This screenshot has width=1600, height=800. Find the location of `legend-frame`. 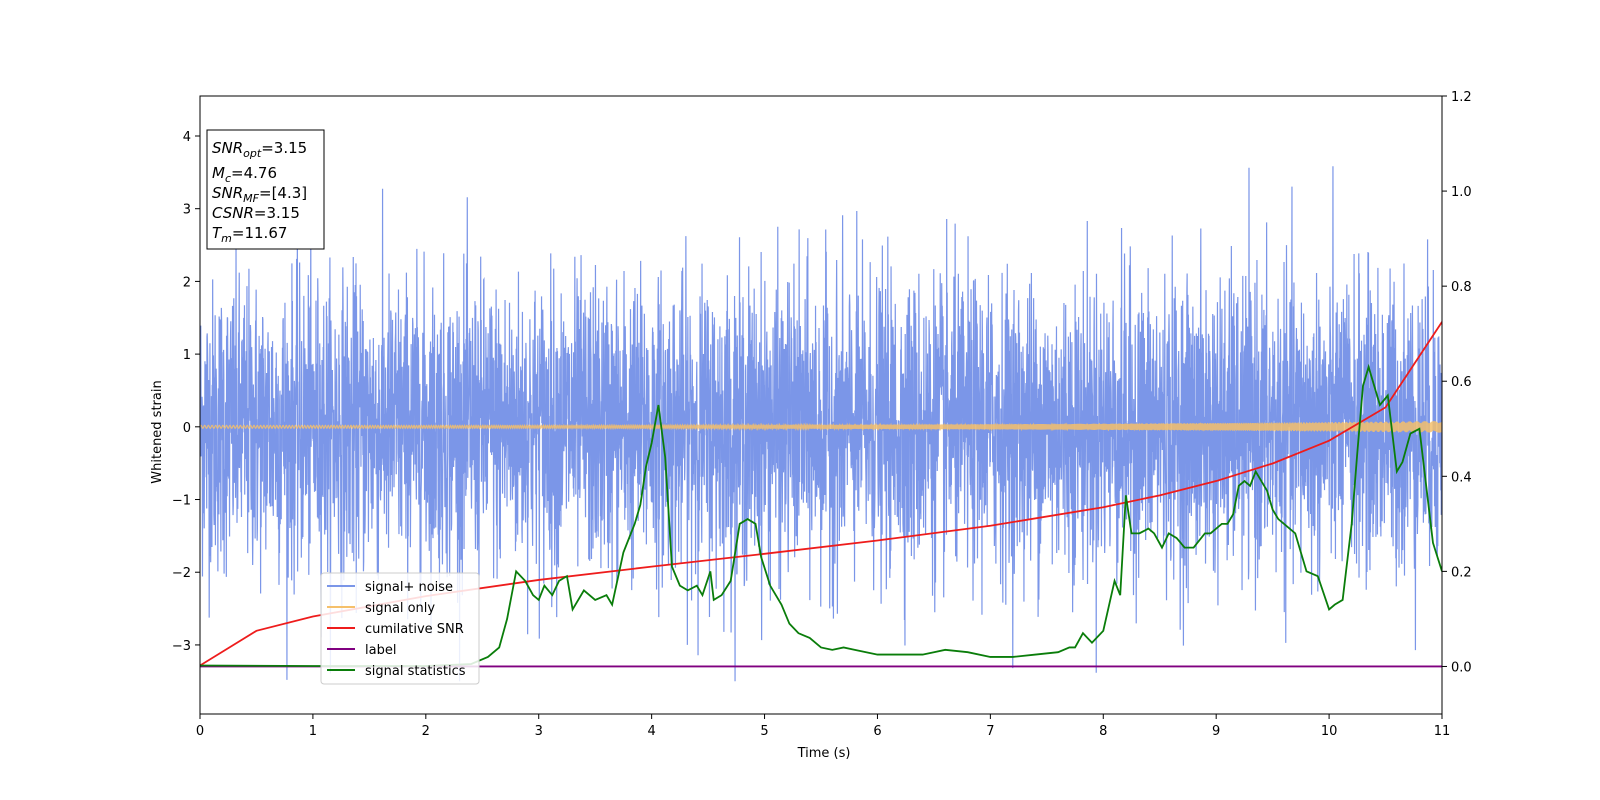

legend-frame is located at coordinates (400, 628).